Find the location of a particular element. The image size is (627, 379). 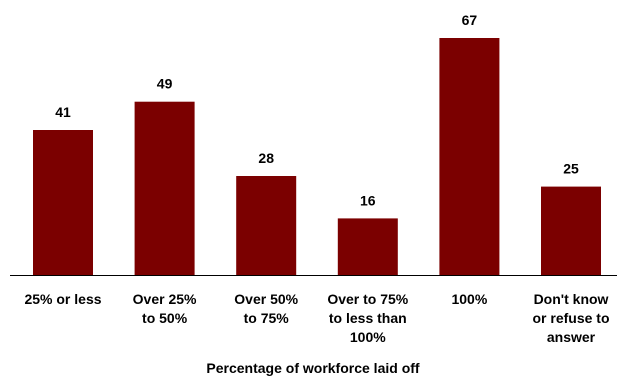

x-tick-label-3: Over to 75% to less than 100% is located at coordinates (367, 318).